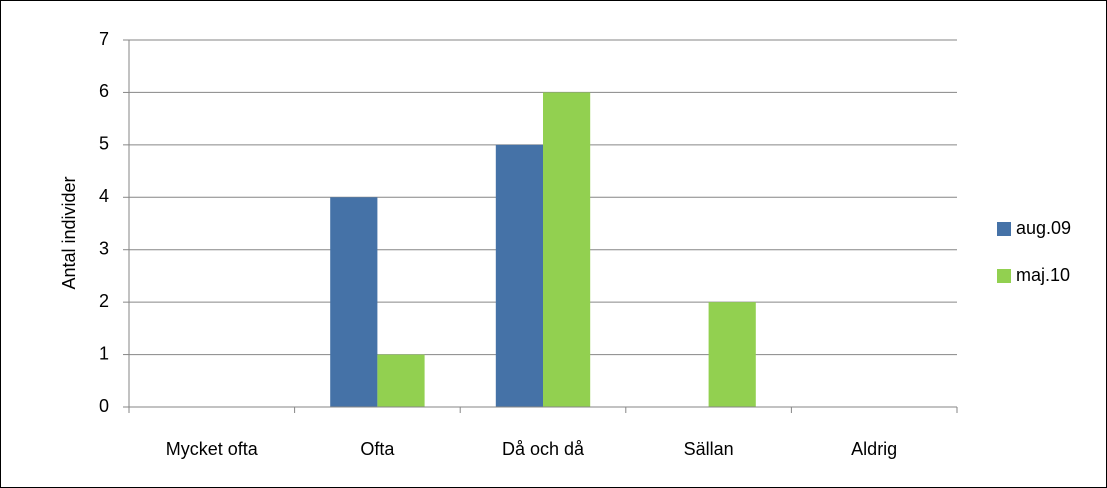 Image resolution: width=1107 pixels, height=488 pixels. I want to click on y-tick-label: 1, so click(104, 353).